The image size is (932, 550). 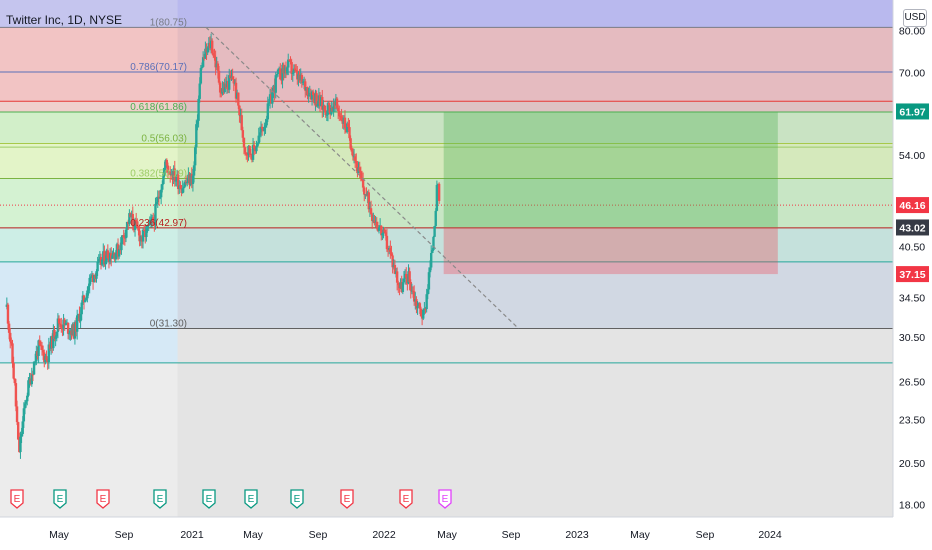 What do you see at coordinates (912, 248) in the screenshot?
I see `price-tick: 40.50` at bounding box center [912, 248].